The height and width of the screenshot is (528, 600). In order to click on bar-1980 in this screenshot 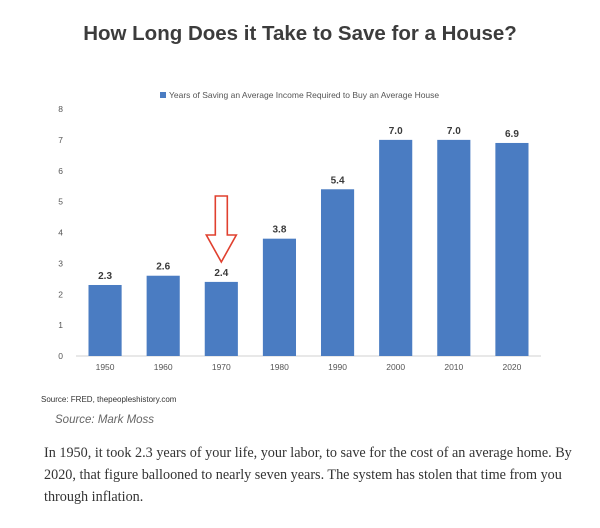, I will do `click(279, 297)`.